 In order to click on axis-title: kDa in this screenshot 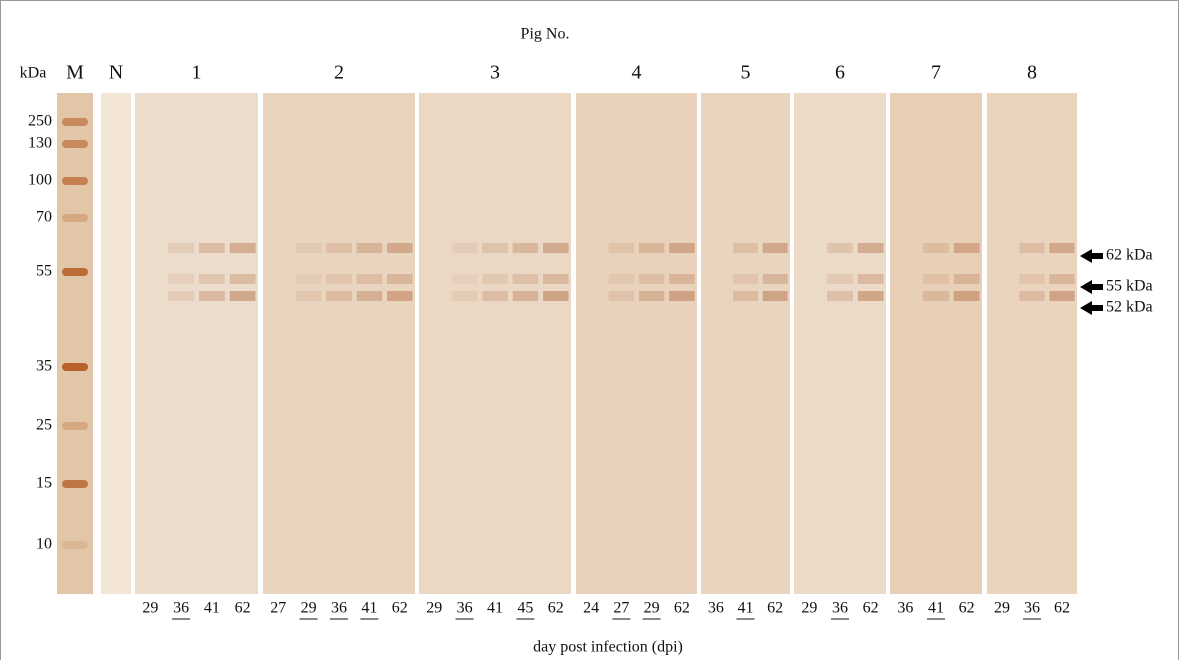, I will do `click(33, 73)`.